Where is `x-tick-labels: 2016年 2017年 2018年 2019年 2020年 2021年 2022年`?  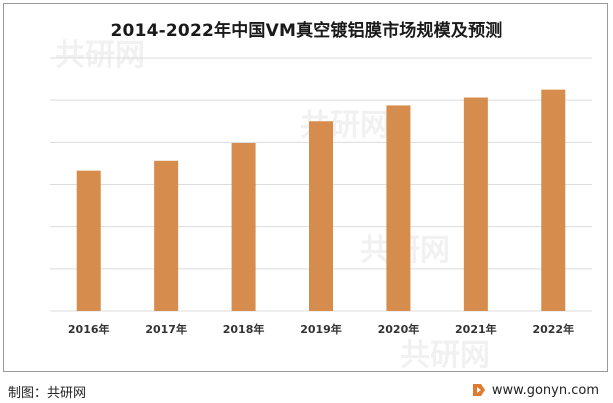
x-tick-labels: 2016年 2017年 2018年 2019年 2020年 2021年 2022年 is located at coordinates (321, 329).